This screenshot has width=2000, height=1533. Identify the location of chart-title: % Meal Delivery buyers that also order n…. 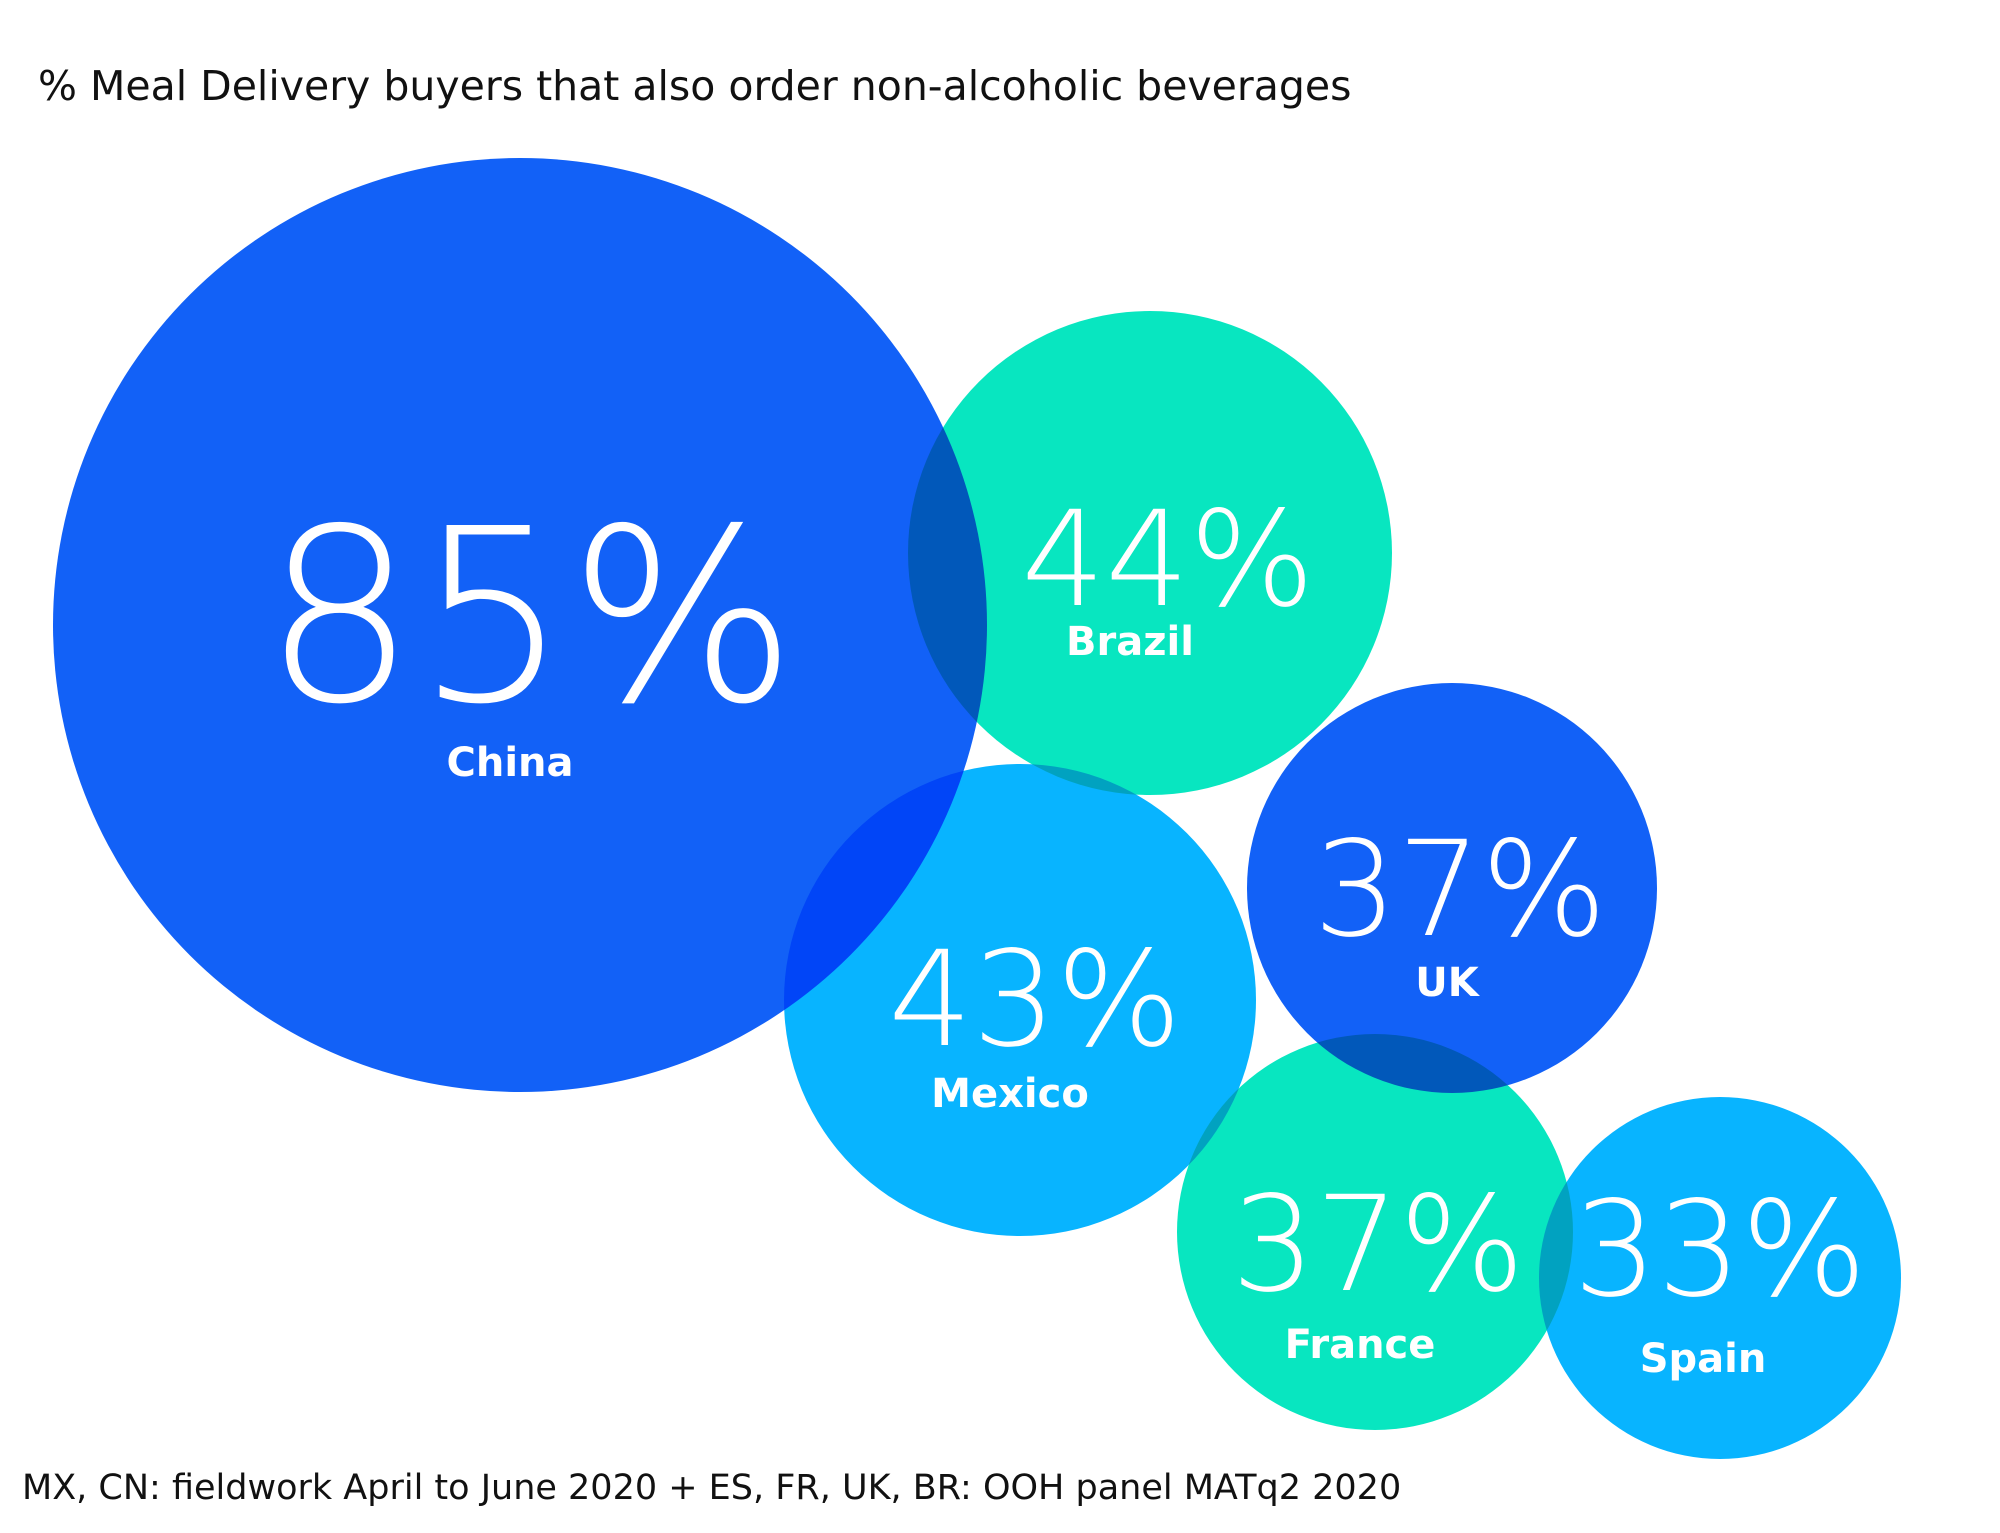
(695, 86).